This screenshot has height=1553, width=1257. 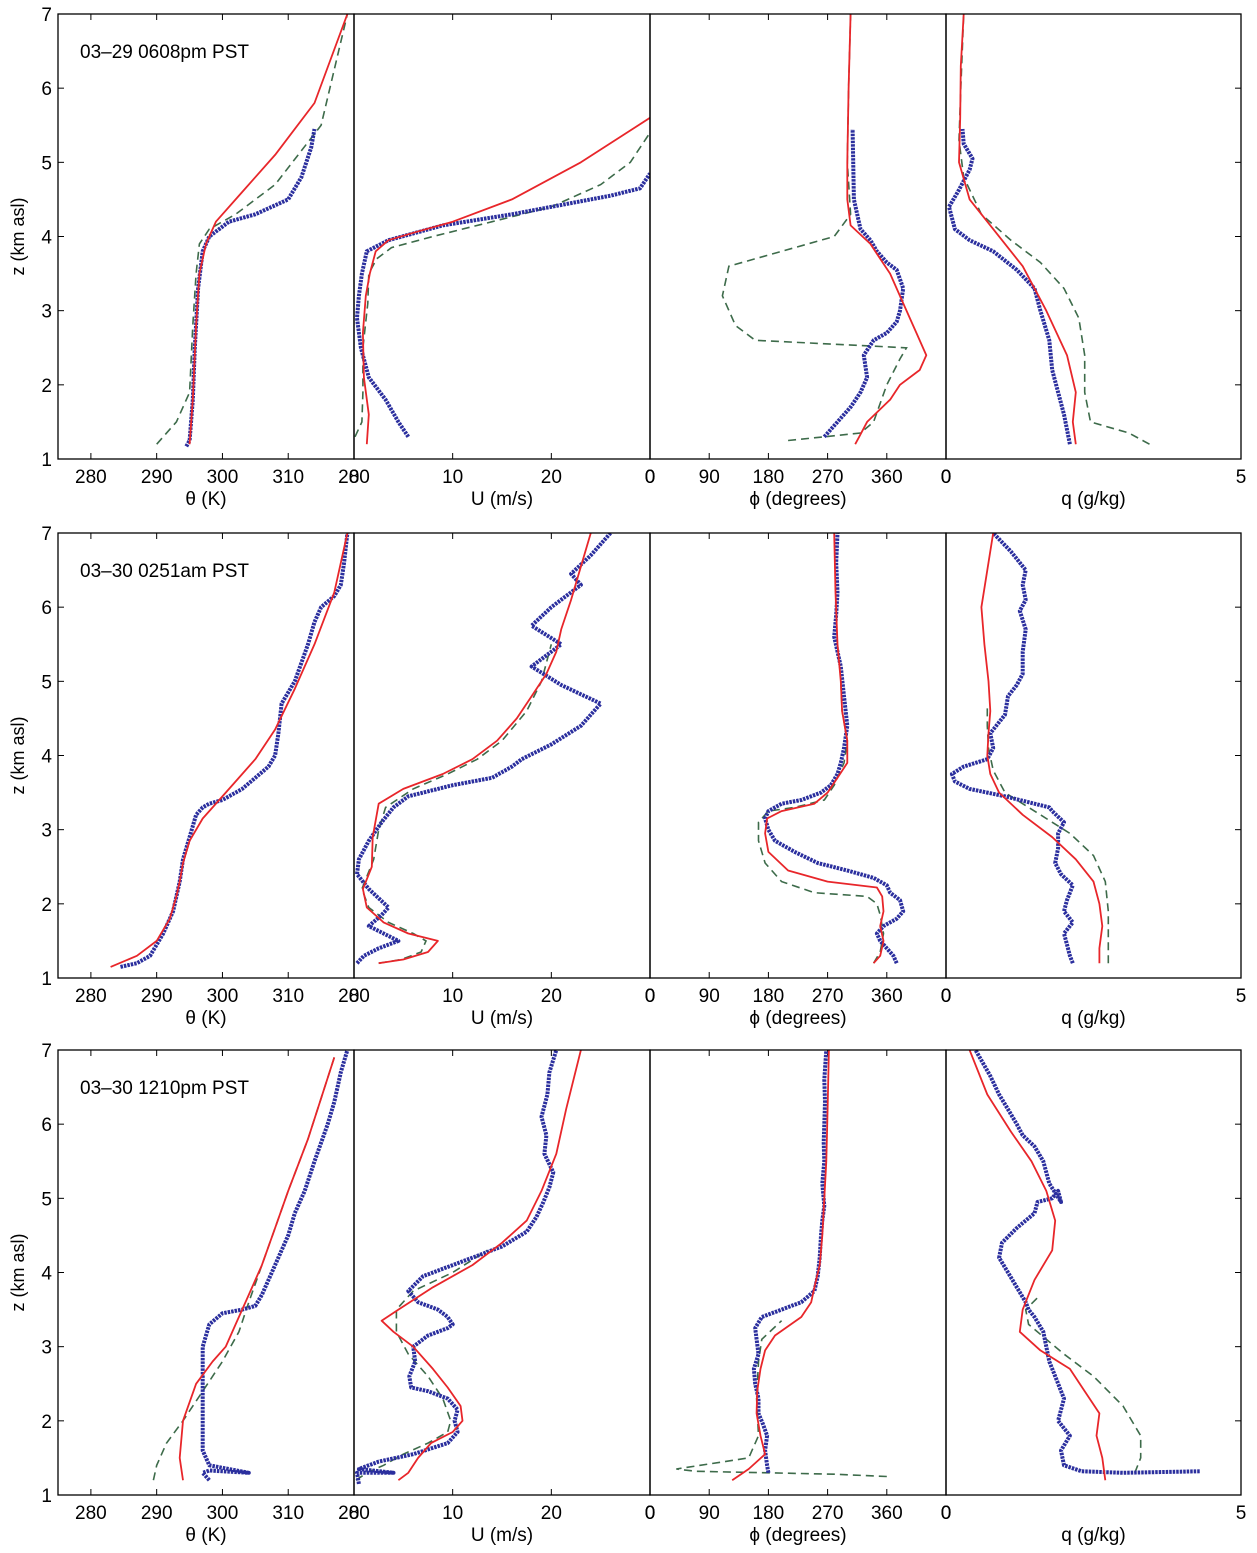 I want to click on row-timestamp-label: 03–29 0608pm PST, so click(x=164, y=52).